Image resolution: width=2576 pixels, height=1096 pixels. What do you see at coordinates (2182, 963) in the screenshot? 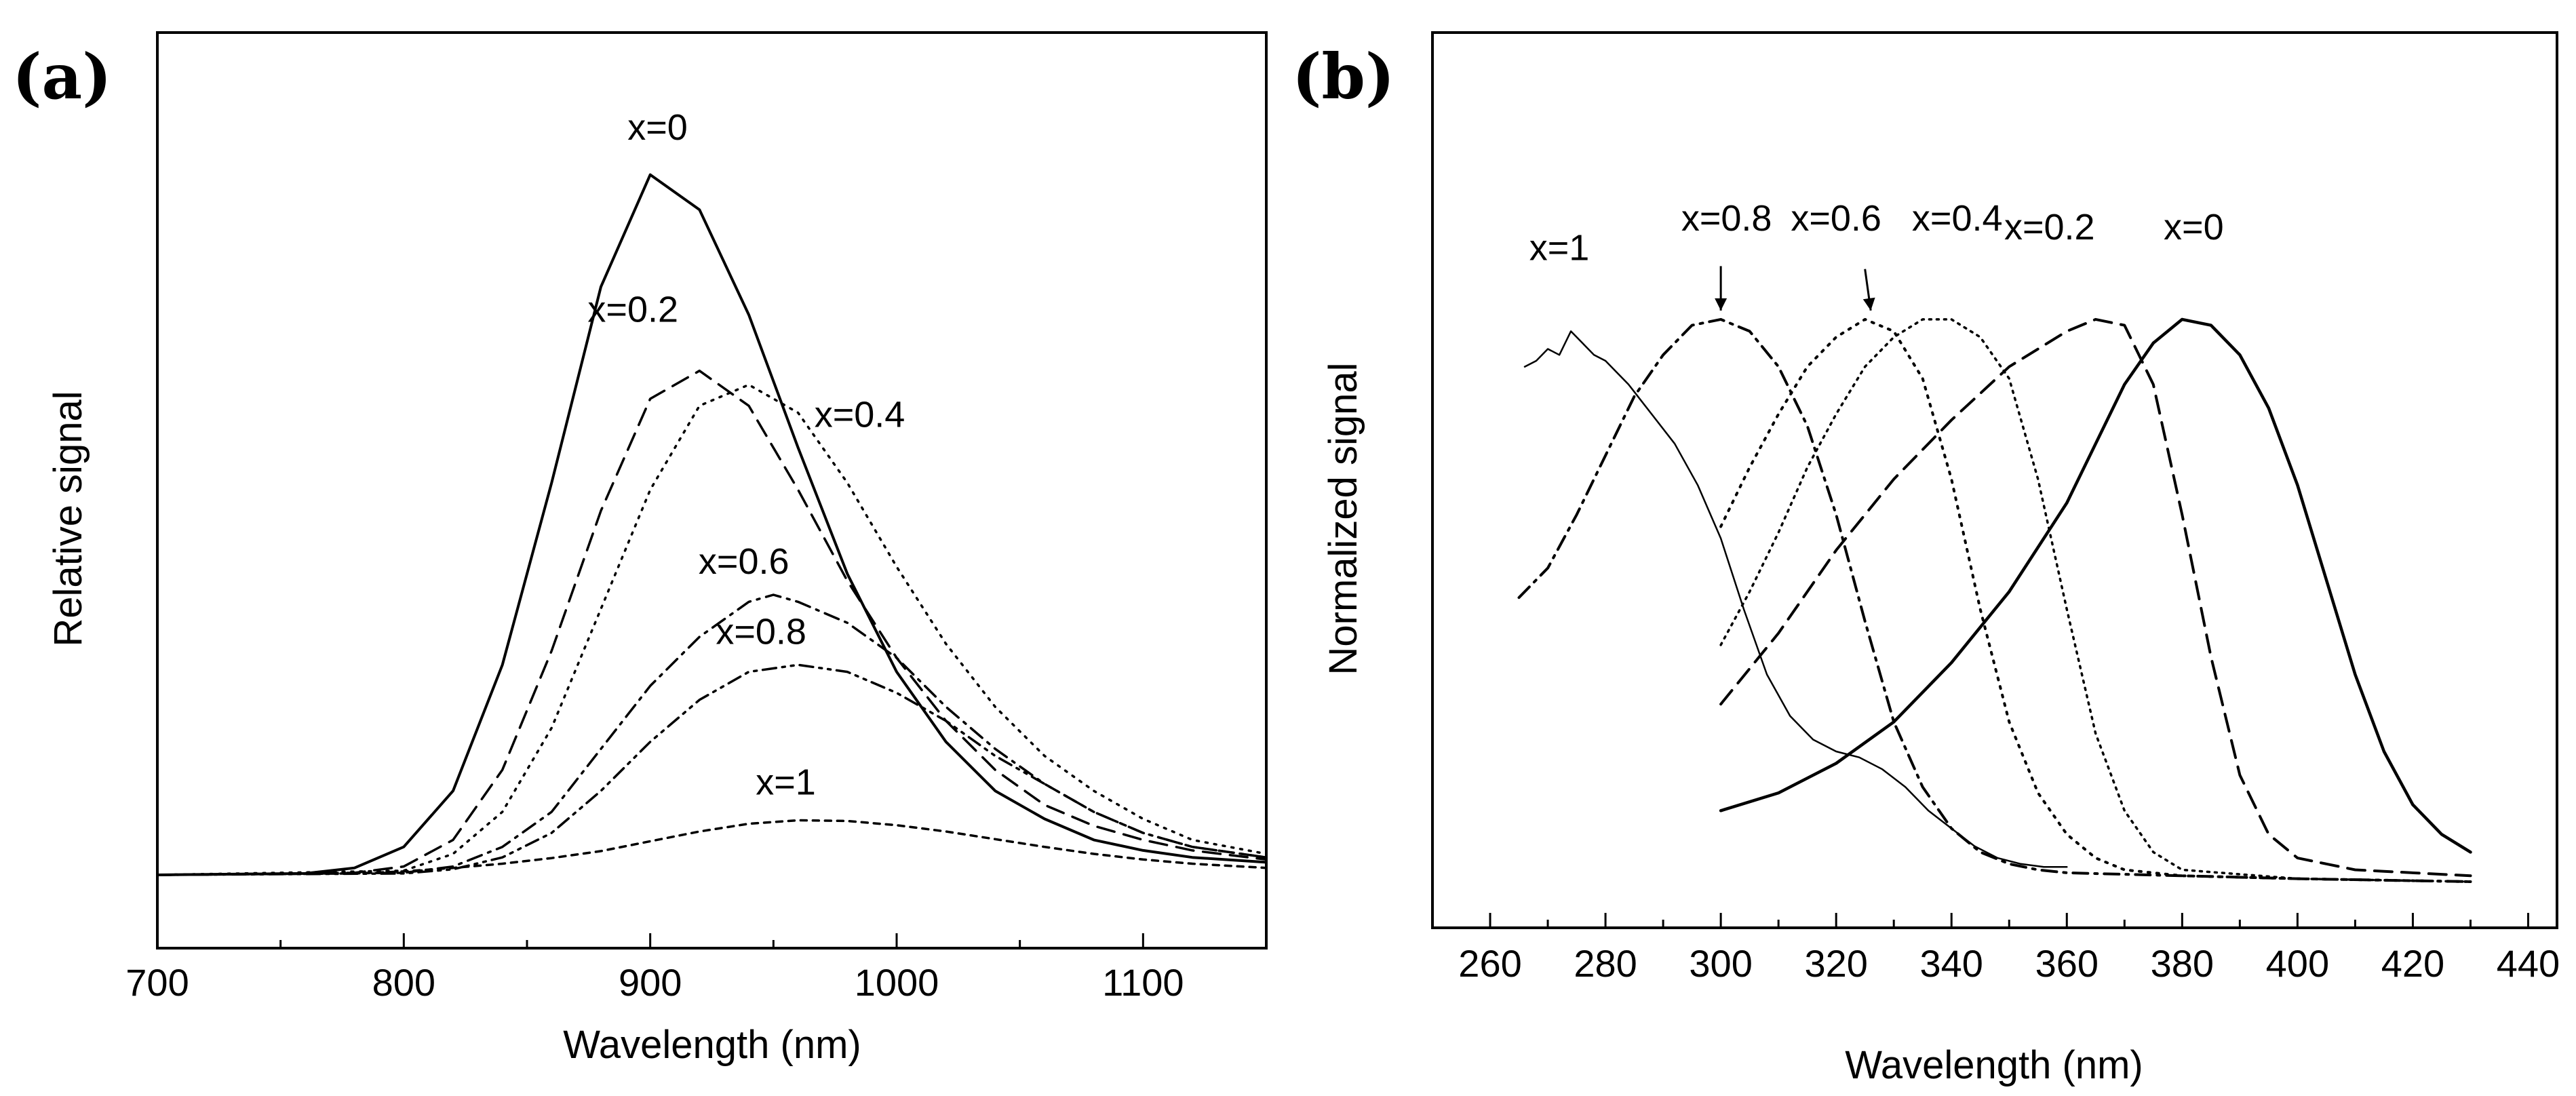
I see `x-tick-label: 380` at bounding box center [2182, 963].